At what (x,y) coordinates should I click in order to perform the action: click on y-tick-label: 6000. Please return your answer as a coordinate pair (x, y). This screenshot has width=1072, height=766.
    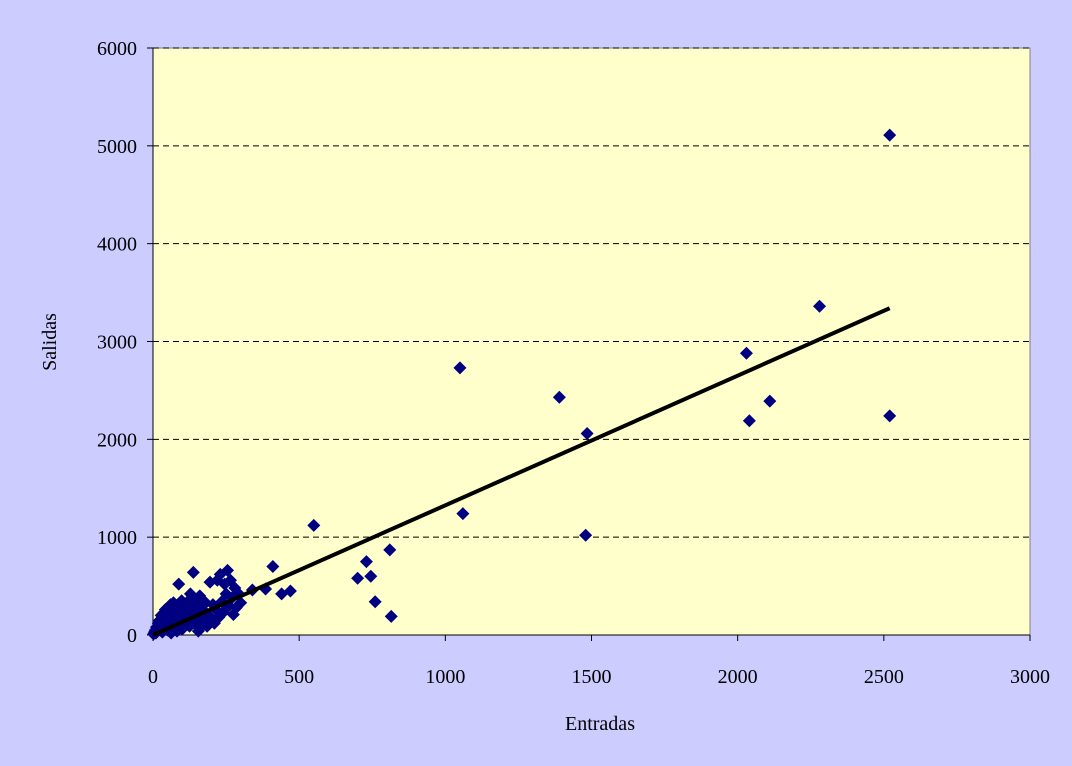
    Looking at the image, I should click on (117, 49).